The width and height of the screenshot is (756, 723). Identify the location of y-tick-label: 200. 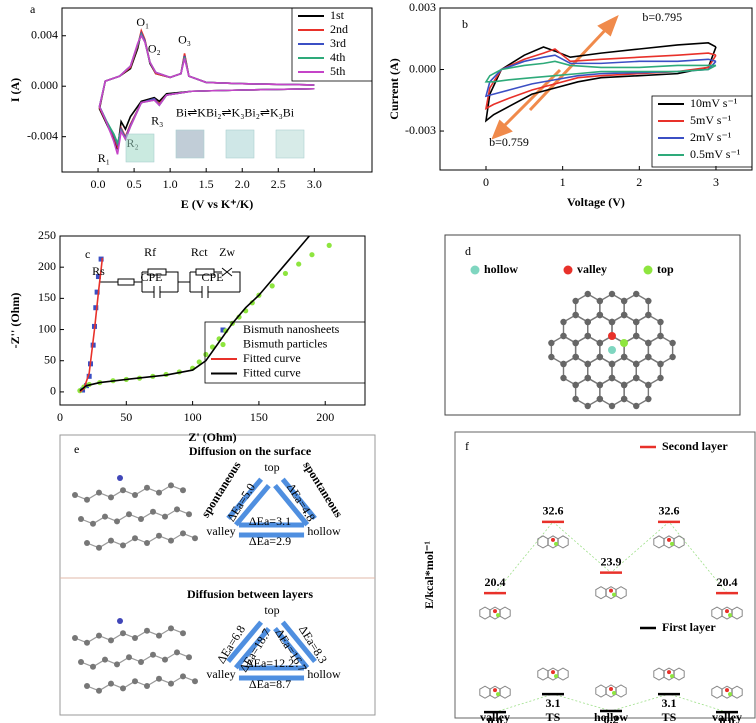
(47, 266).